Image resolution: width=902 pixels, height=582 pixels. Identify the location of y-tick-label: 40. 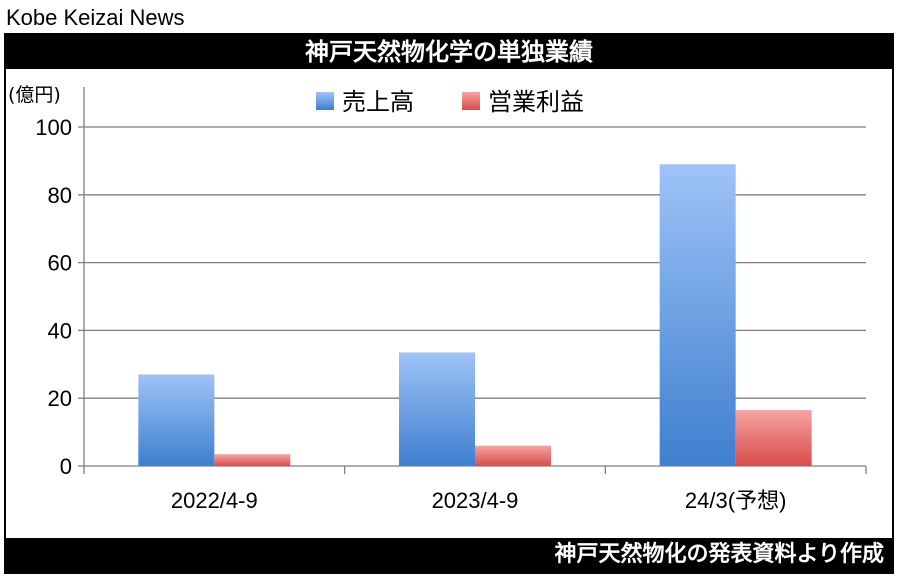
(60, 330).